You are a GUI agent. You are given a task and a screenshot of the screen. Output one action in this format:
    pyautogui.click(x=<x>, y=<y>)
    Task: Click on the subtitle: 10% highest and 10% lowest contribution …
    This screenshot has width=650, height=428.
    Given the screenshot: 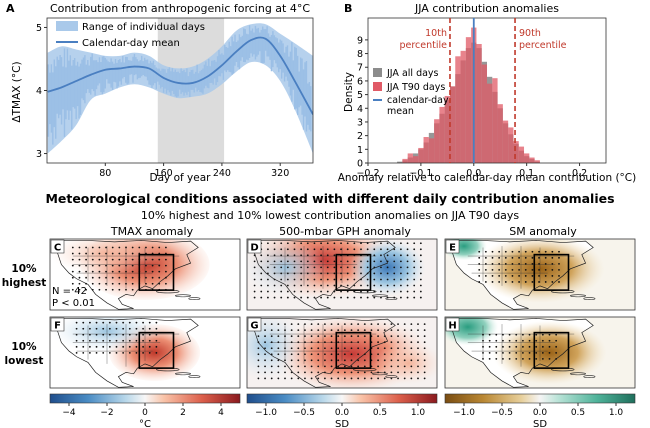 What is the action you would take?
    pyautogui.click(x=330, y=215)
    